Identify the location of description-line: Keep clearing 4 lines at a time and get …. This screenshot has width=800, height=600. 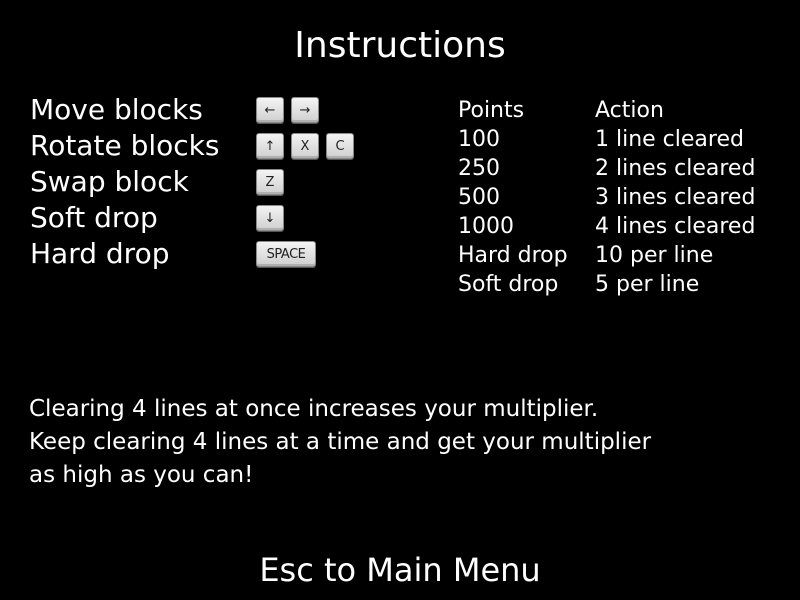
(340, 442).